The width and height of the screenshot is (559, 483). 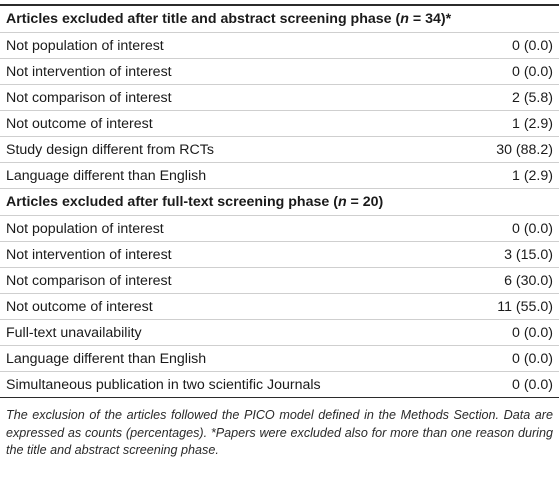 I want to click on table-row: Not outcome of interest 11 (55.0), so click(x=279, y=307).